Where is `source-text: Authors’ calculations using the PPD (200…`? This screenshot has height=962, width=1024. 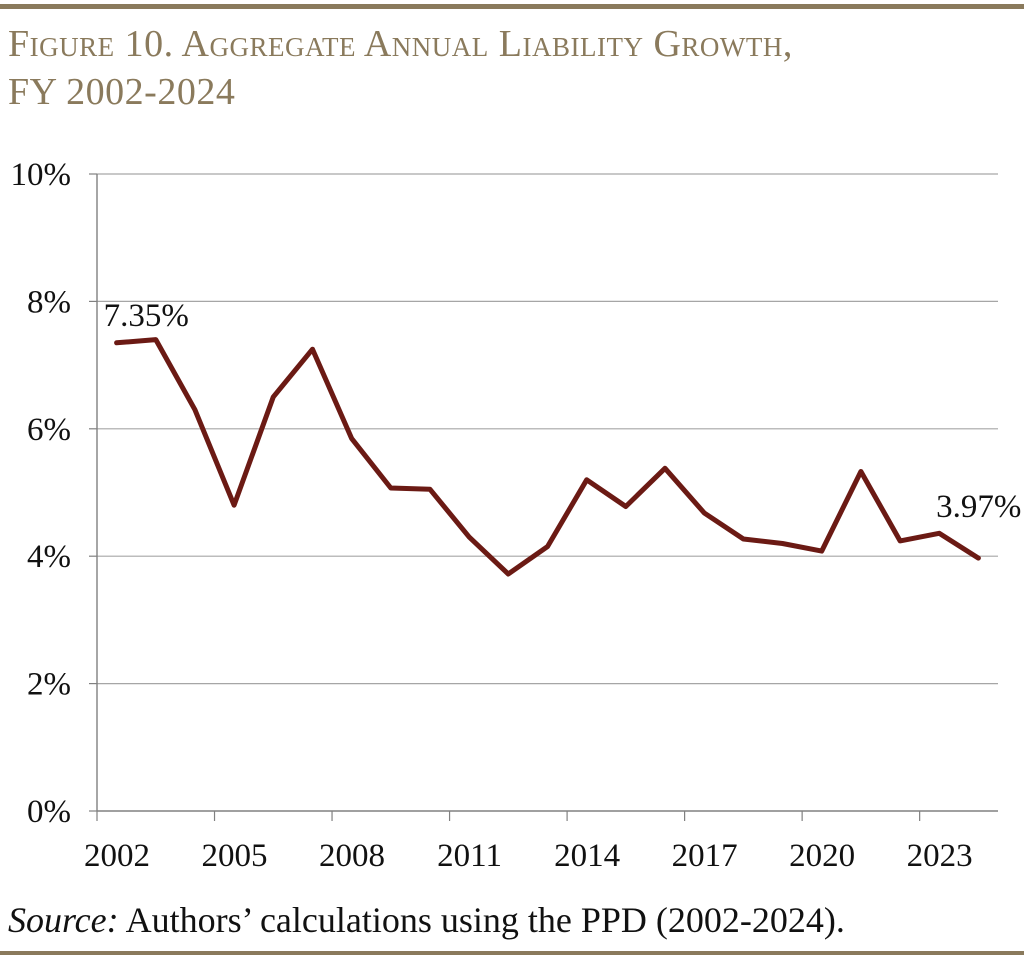 source-text: Authors’ calculations using the PPD (200… is located at coordinates (481, 920).